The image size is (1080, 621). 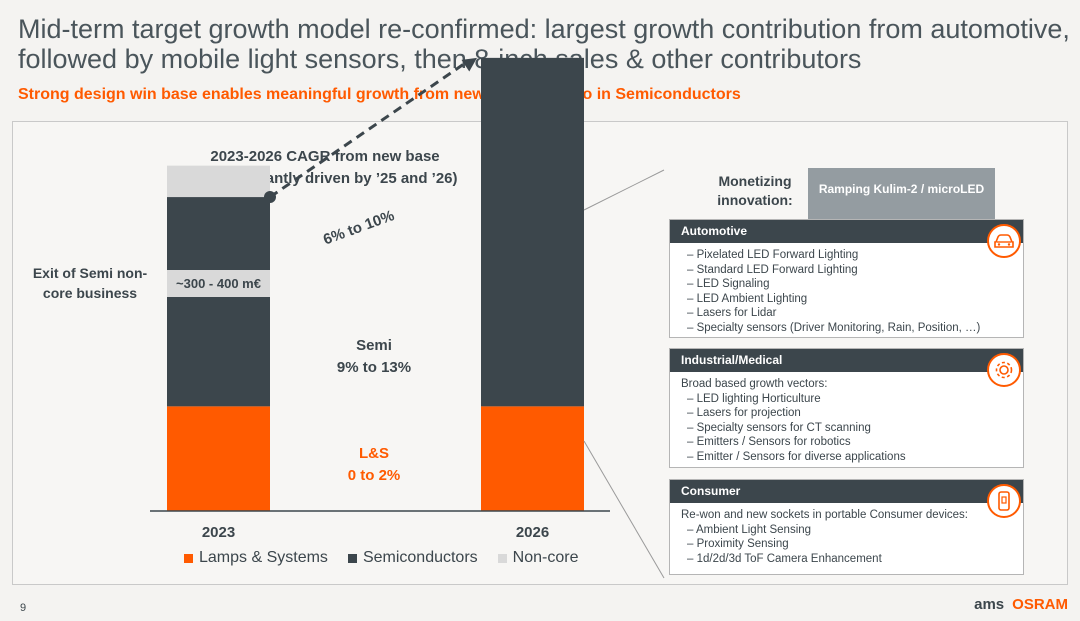 What do you see at coordinates (90, 283) in the screenshot?
I see `exit-label: Exit of Semi non-core business` at bounding box center [90, 283].